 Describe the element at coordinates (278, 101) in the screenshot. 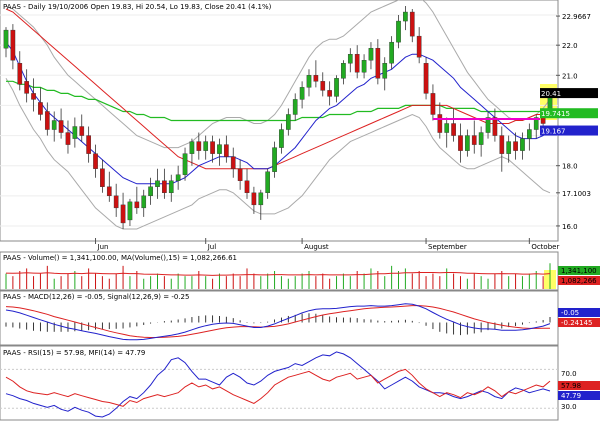

I see `ma-green-line` at that location.